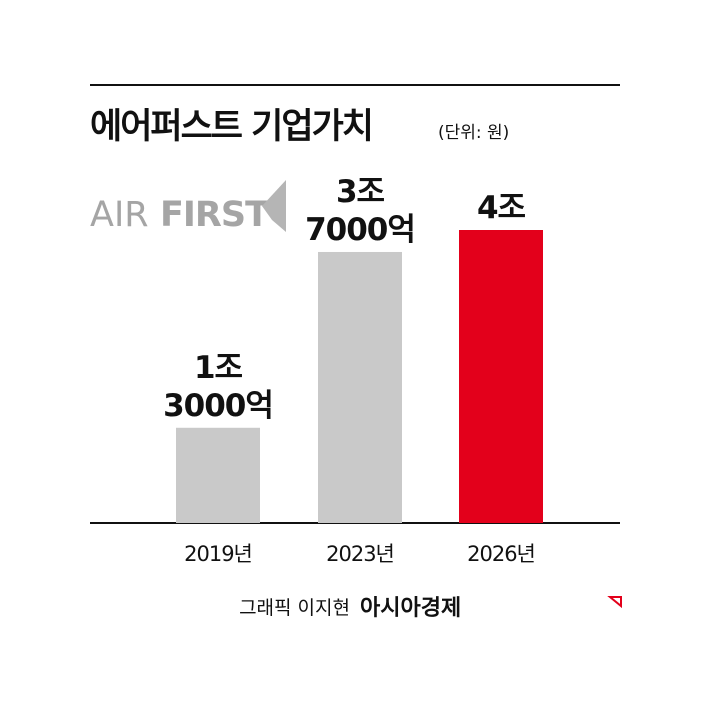 The image size is (710, 710). Describe the element at coordinates (360, 554) in the screenshot. I see `x-tick-label: 2023년` at that location.